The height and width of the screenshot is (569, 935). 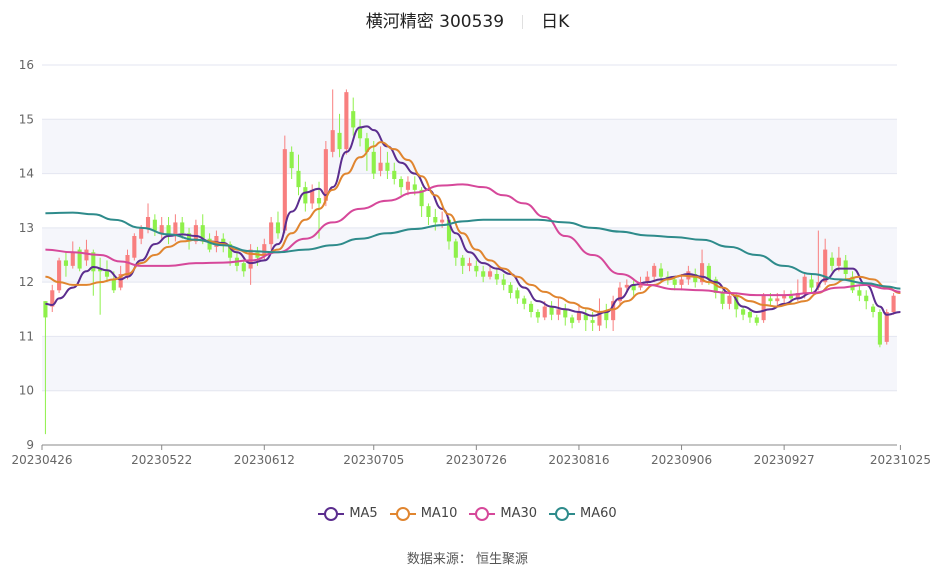 I want to click on legend-item-ma5: MA5, so click(x=348, y=513).